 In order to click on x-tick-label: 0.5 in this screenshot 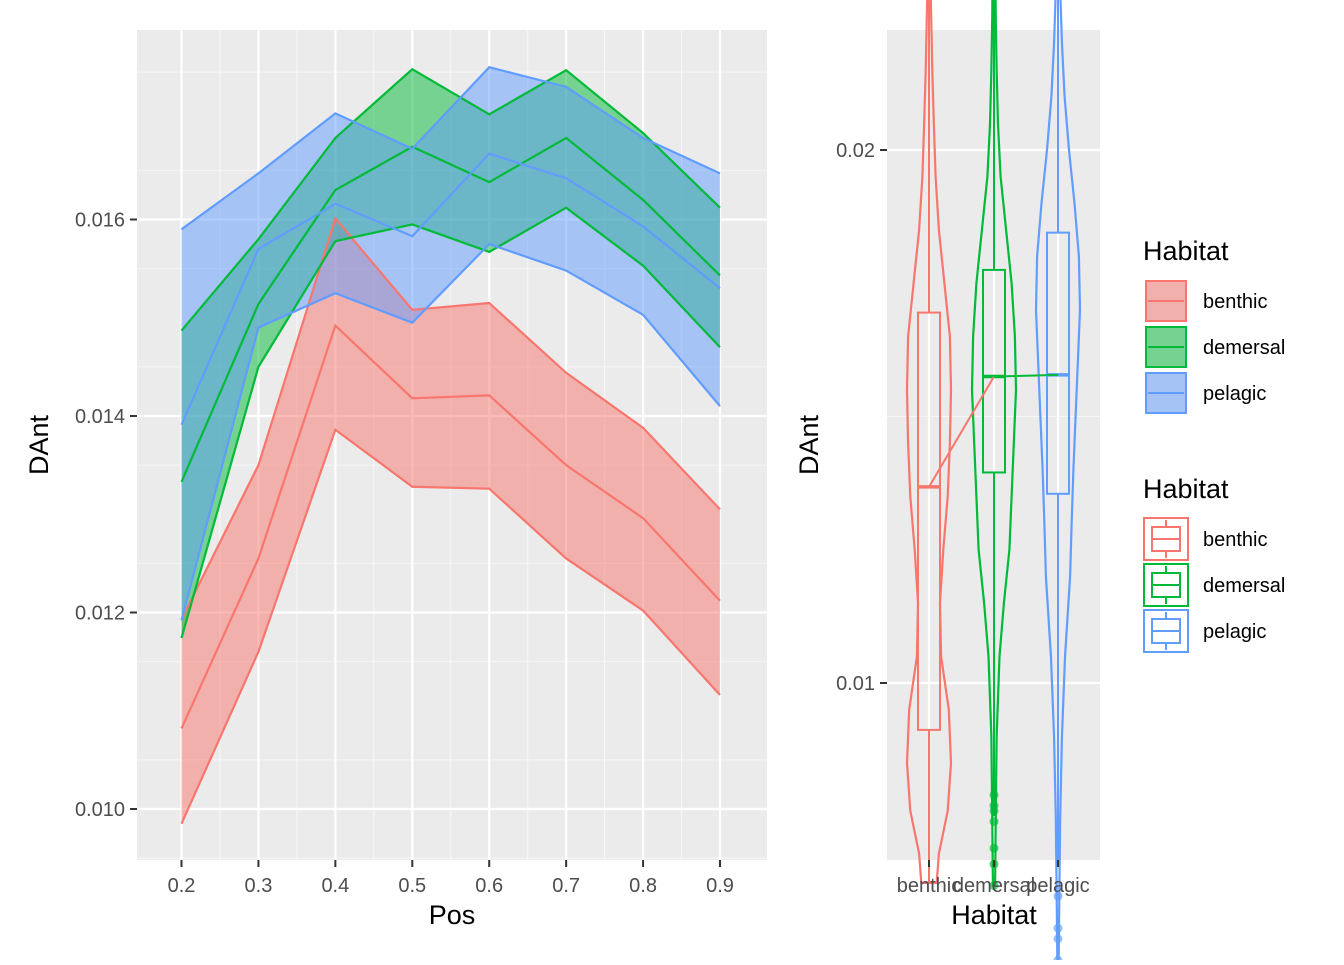, I will do `click(412, 886)`.